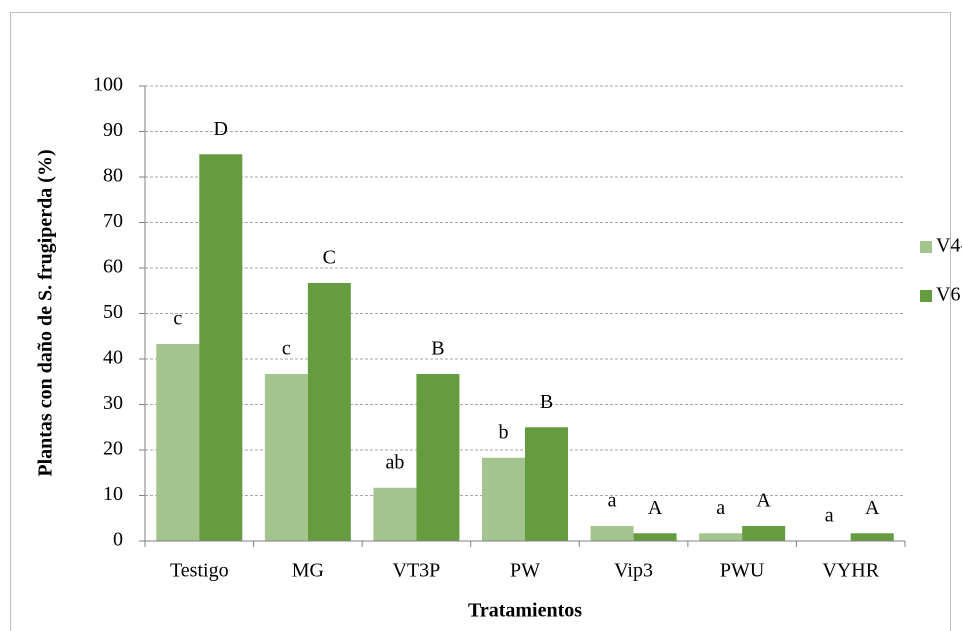 This screenshot has width=962, height=631. I want to click on annotation: D, so click(221, 129).